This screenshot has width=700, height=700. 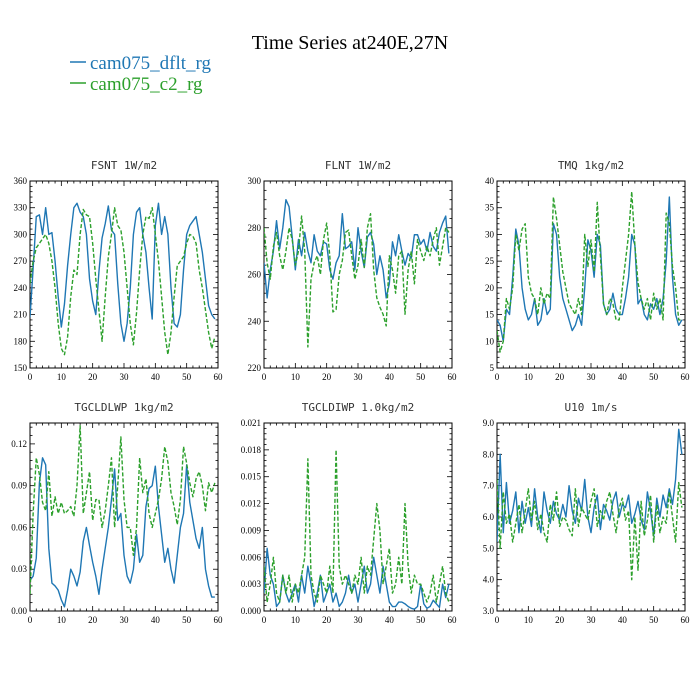 What do you see at coordinates (19, 486) in the screenshot?
I see `y-tick-label: 0.09` at bounding box center [19, 486].